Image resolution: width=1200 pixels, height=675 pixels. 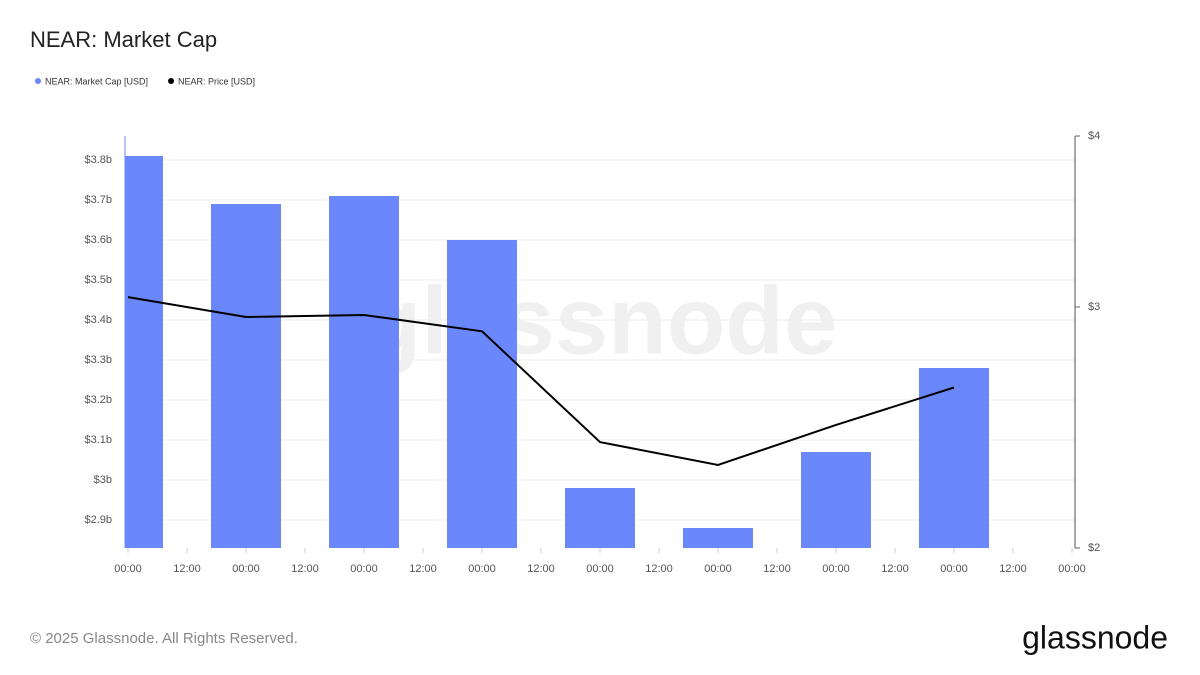 What do you see at coordinates (96, 81) in the screenshot?
I see `legend-label: NEAR: Market Cap [USD]` at bounding box center [96, 81].